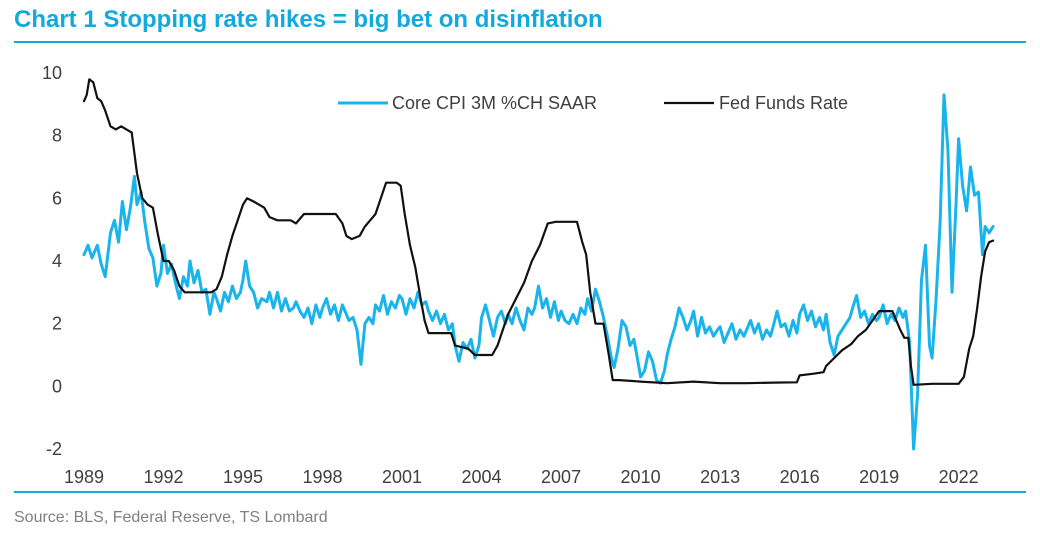  What do you see at coordinates (641, 477) in the screenshot?
I see `x-tick-label: 2010` at bounding box center [641, 477].